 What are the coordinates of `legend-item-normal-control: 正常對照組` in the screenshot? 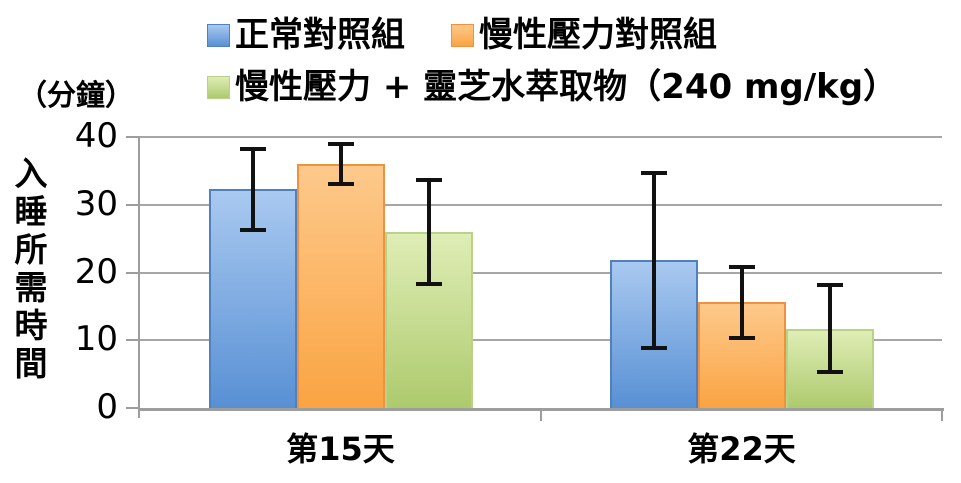 It's located at (306, 35).